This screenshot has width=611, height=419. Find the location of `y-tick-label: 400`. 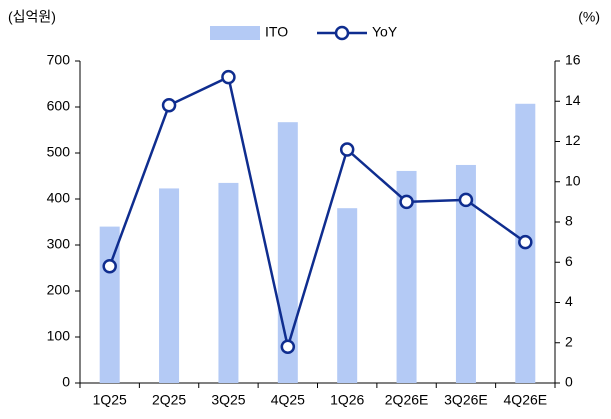

y-tick-label: 400 is located at coordinates (59, 198).